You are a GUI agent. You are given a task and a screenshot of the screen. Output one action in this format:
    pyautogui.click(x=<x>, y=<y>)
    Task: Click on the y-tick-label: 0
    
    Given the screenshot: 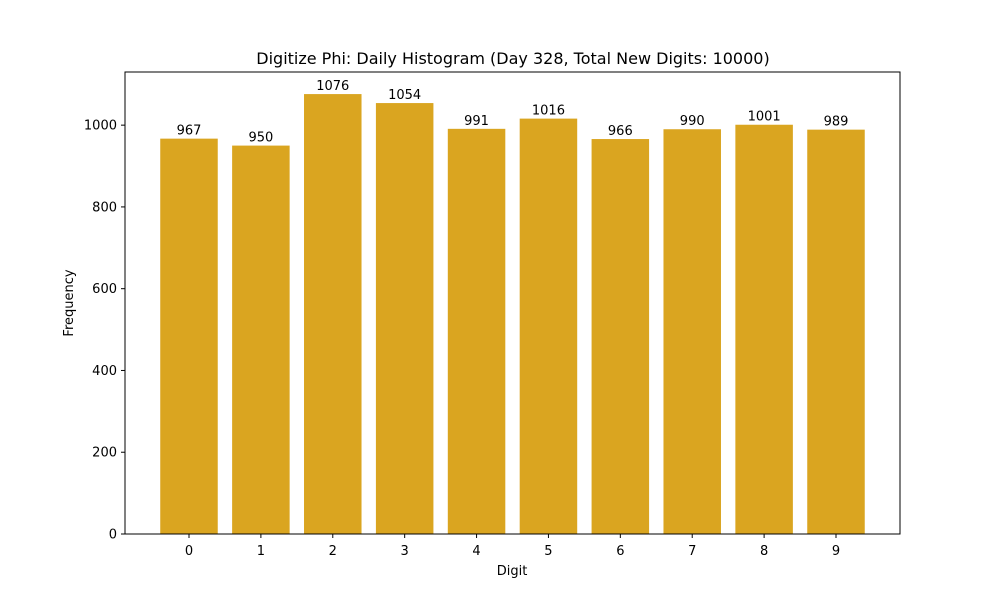 What is the action you would take?
    pyautogui.click(x=113, y=535)
    